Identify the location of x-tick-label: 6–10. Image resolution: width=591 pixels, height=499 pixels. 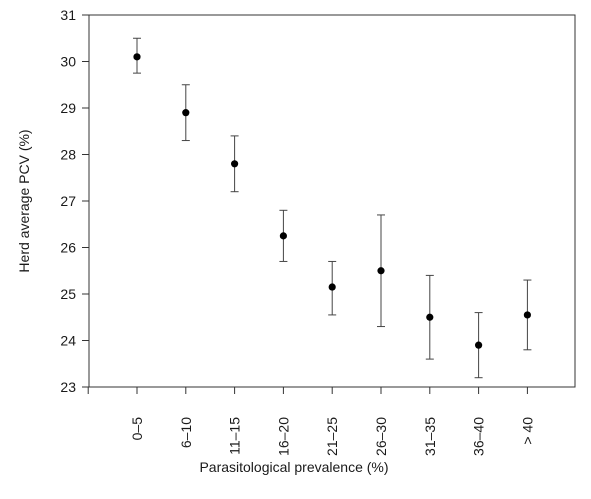
(186, 432).